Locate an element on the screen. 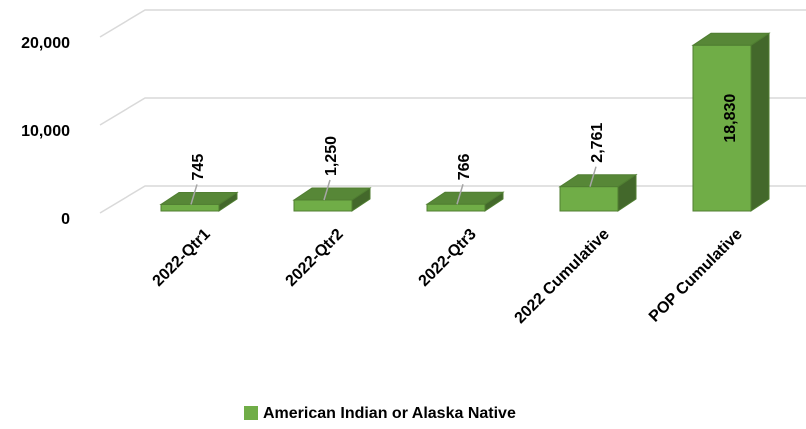 Image resolution: width=806 pixels, height=429 pixels. legend-swatch is located at coordinates (251, 413).